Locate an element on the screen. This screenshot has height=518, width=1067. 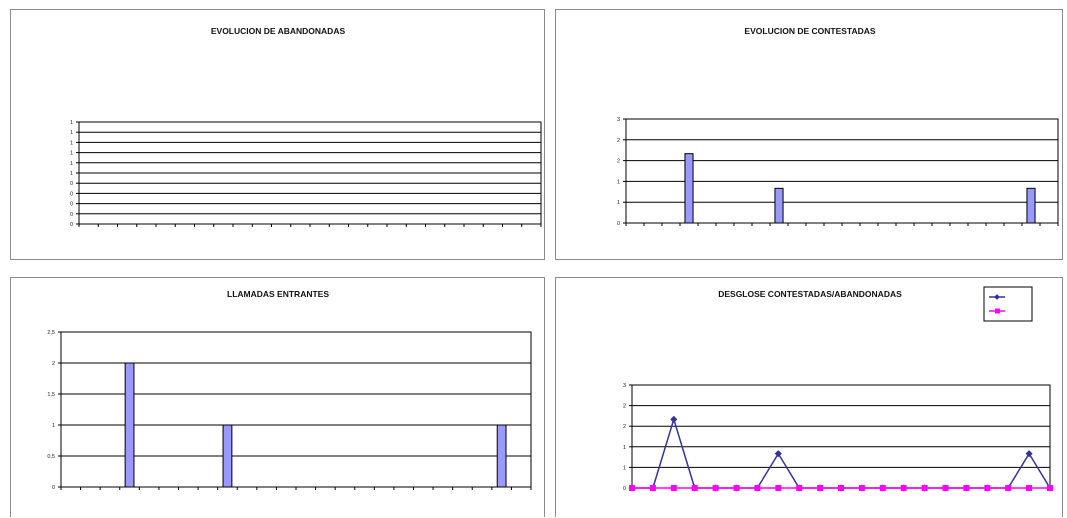
y-tick-label: 2,5 is located at coordinates (51, 333).